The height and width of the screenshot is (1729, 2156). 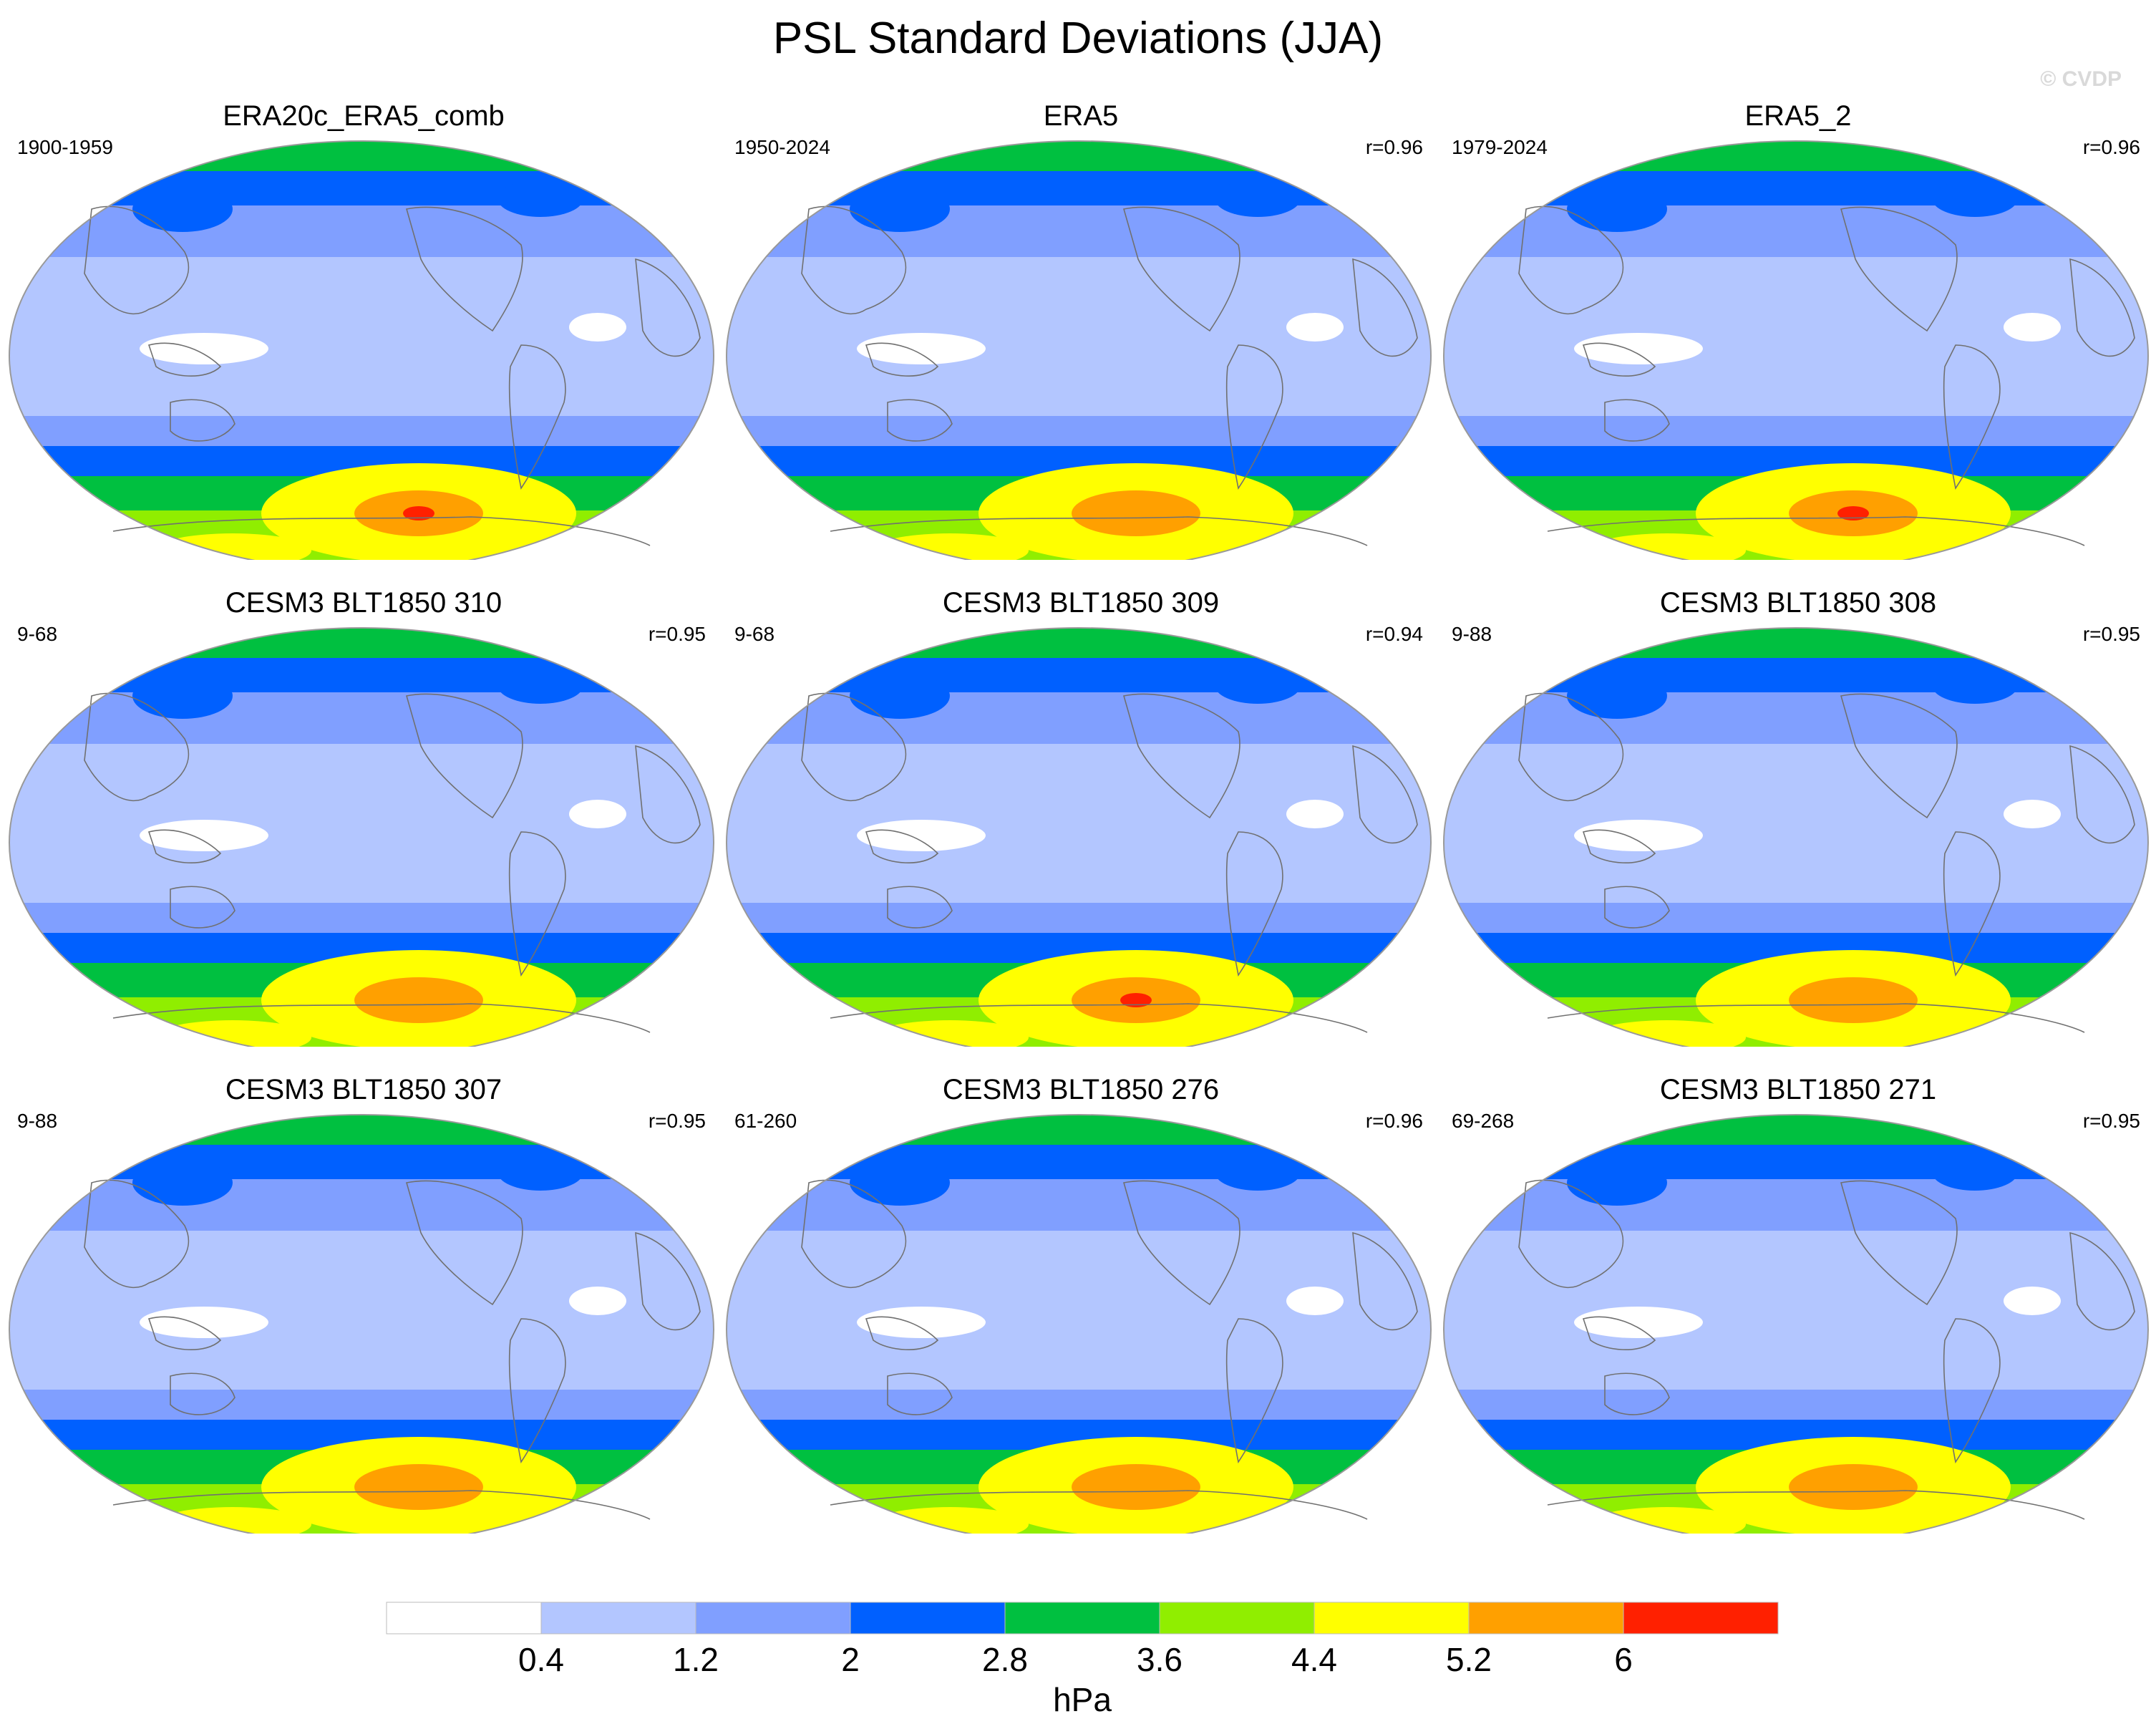 I want to click on panel-years: 61-260, so click(x=765, y=1121).